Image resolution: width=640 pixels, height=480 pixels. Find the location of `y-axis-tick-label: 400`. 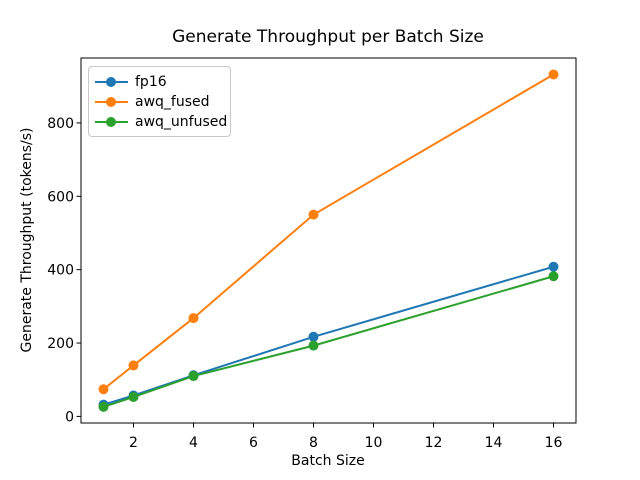

y-axis-tick-label: 400 is located at coordinates (60, 271).